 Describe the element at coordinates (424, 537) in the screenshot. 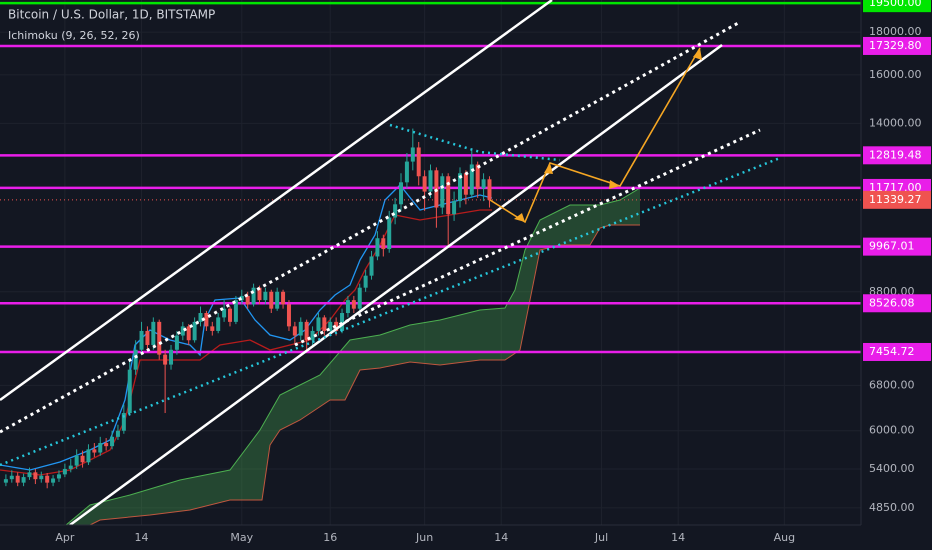

I see `x-tick-label: Jun` at that location.